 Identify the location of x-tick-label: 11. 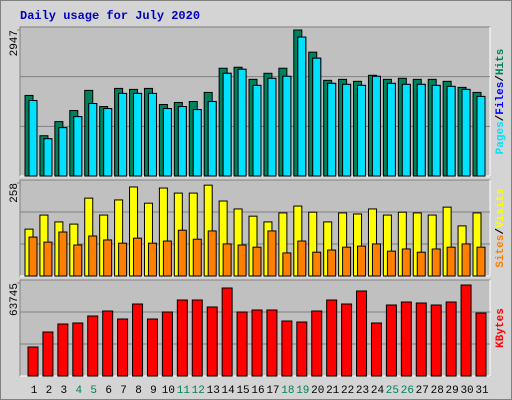
(184, 391).